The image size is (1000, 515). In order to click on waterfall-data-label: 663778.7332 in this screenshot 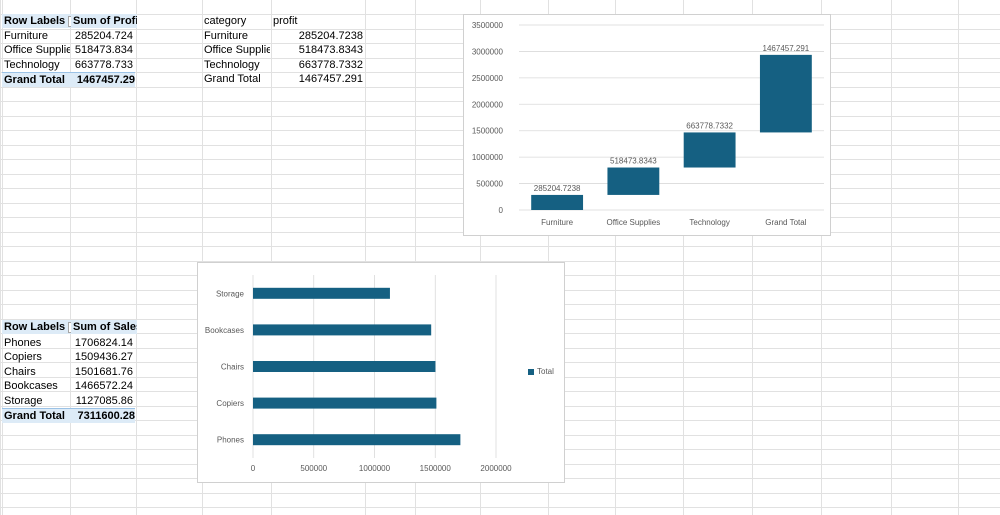, I will do `click(709, 125)`.